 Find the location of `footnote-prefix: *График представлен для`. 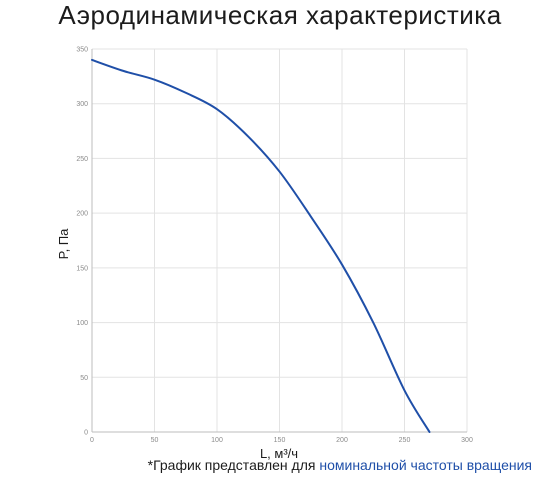

footnote-prefix: *График представлен для is located at coordinates (233, 465).